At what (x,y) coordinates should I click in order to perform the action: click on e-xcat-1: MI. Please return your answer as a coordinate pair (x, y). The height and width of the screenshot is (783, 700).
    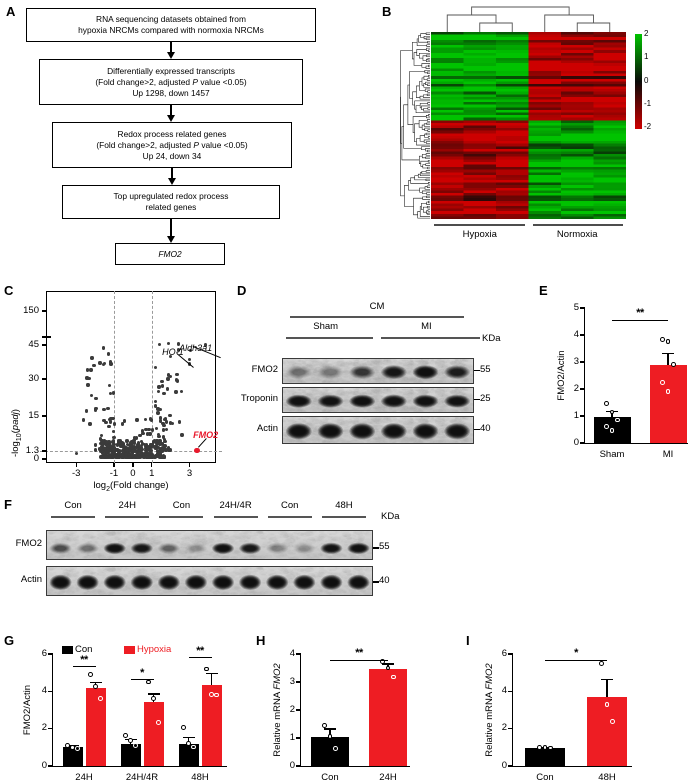
    Looking at the image, I should click on (668, 454).